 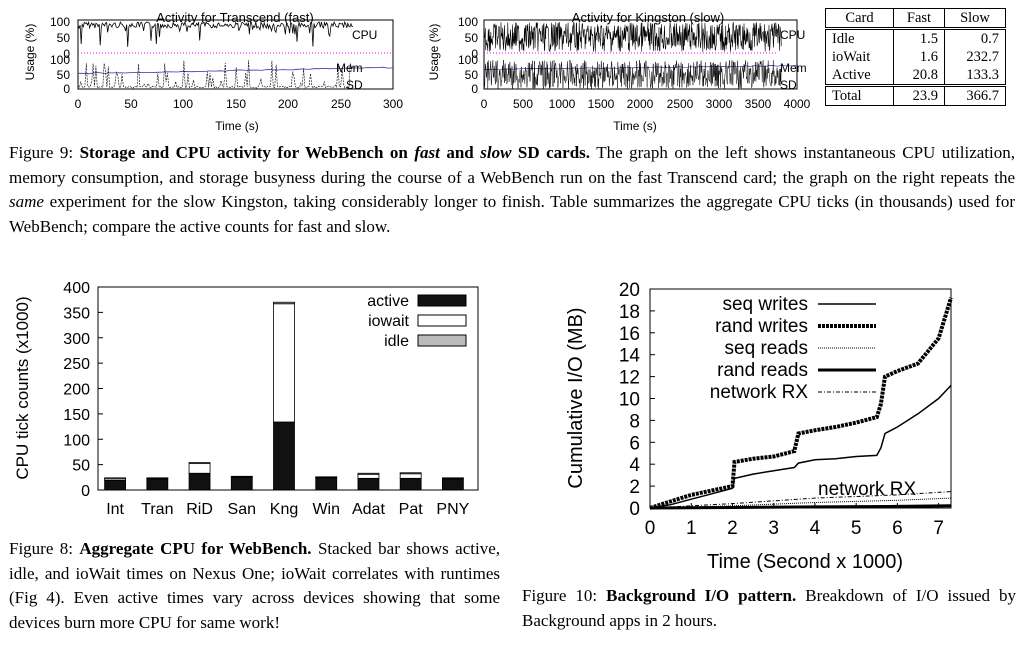 I want to click on x-tick-label: Win, so click(x=326, y=509).